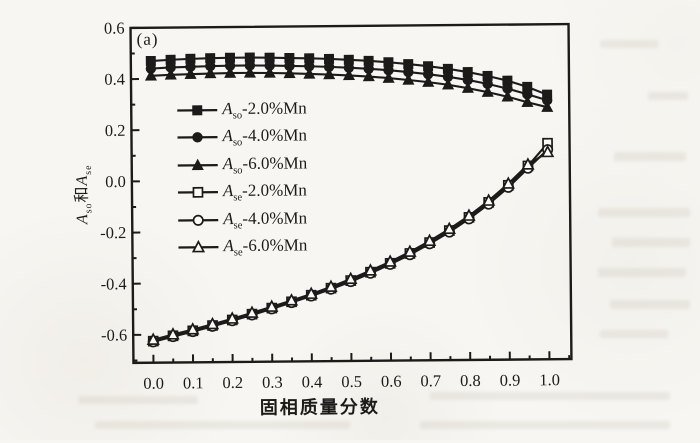  Describe the element at coordinates (113, 232) in the screenshot. I see `y-tick-label: -0.2` at that location.